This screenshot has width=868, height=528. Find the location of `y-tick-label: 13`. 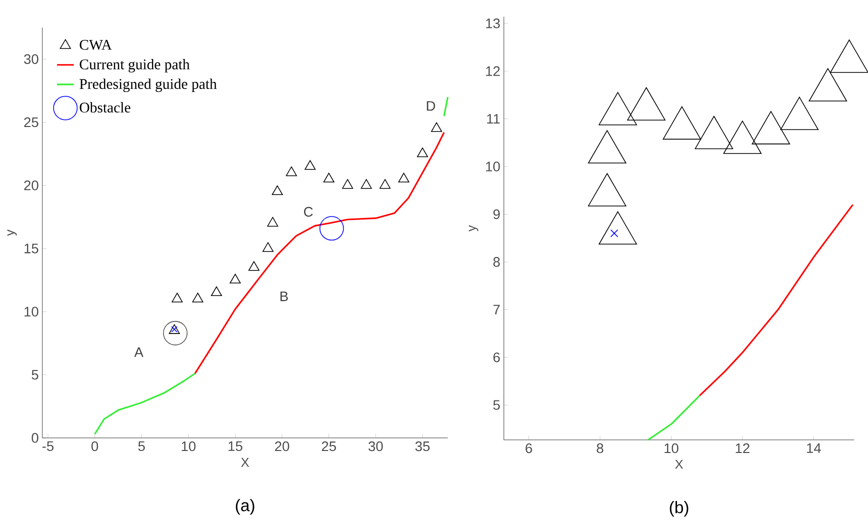

y-tick-label: 13 is located at coordinates (493, 23).